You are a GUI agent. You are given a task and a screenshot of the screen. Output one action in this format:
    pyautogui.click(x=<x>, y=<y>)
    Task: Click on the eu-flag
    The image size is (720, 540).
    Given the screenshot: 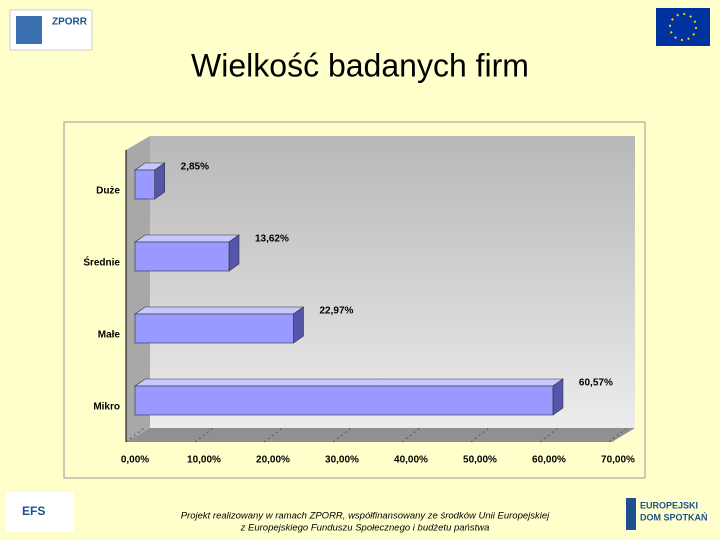 What is the action you would take?
    pyautogui.click(x=683, y=27)
    